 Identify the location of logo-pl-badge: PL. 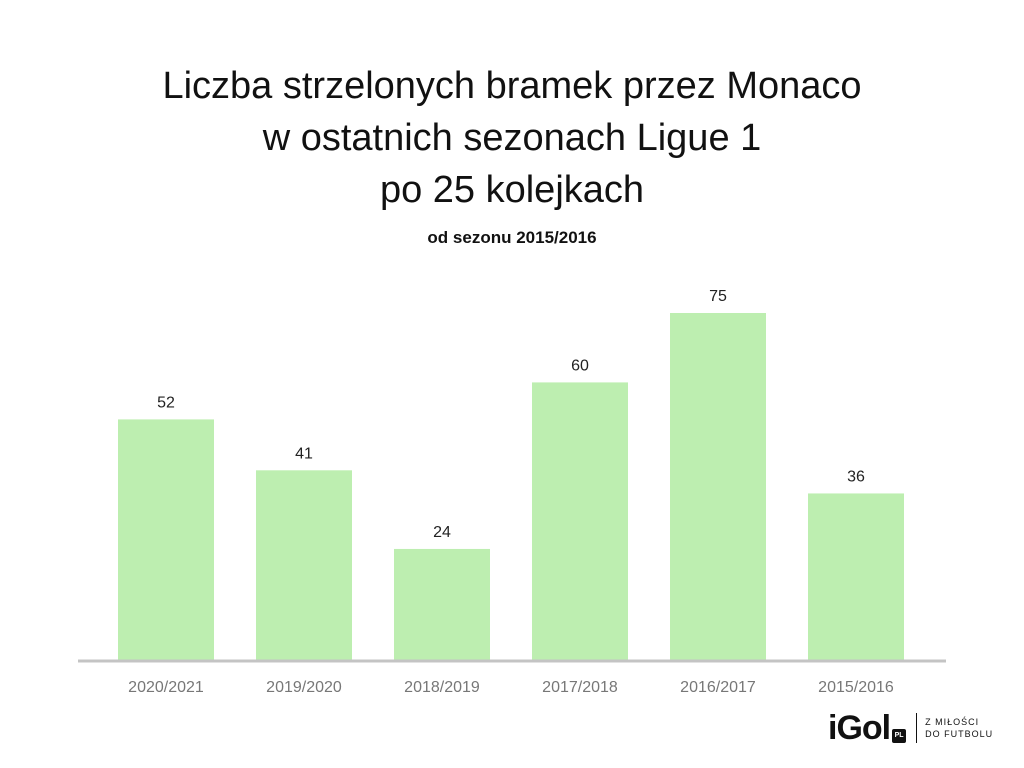
(899, 736).